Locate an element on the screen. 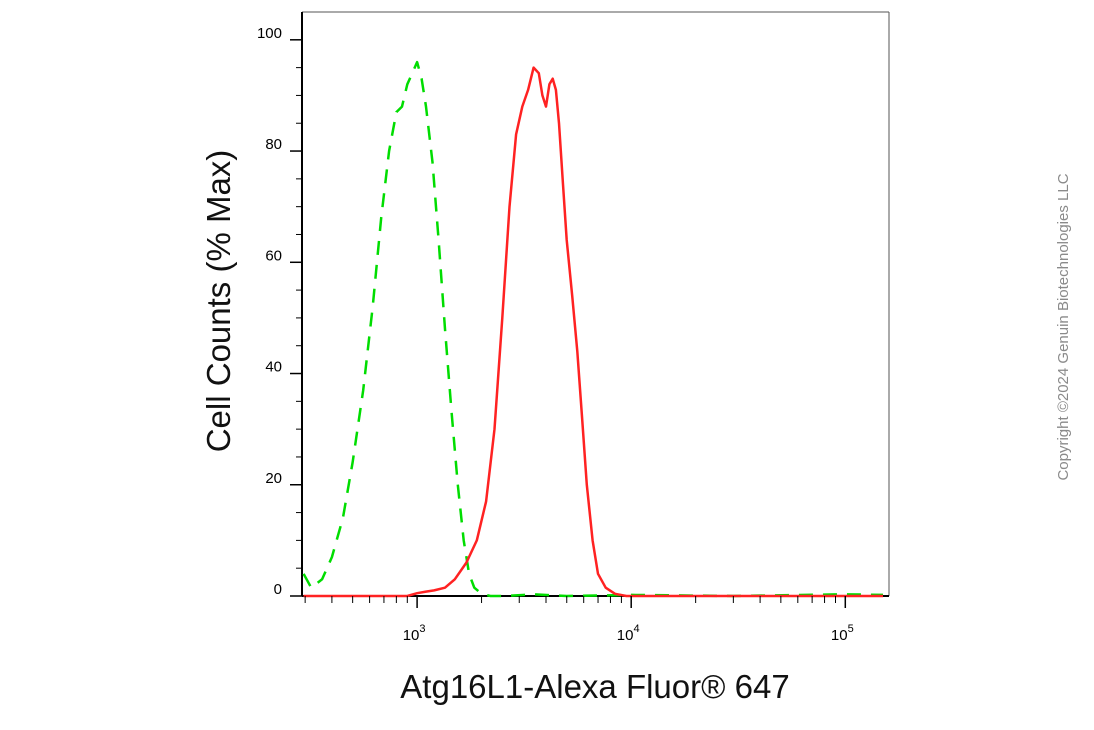 This screenshot has height=730, width=1094. x-tick-label: 10³ is located at coordinates (414, 633).